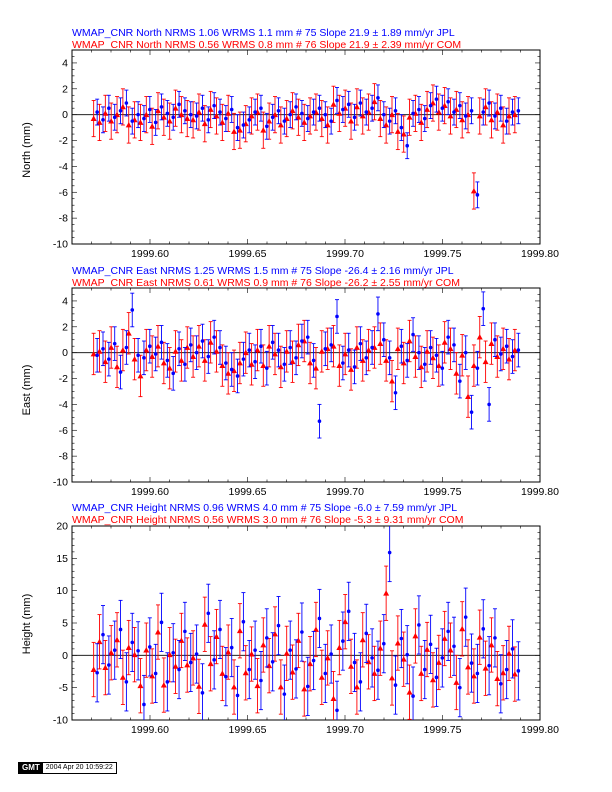 The width and height of the screenshot is (612, 792). I want to click on height-ytick-label: -10, so click(60, 721).